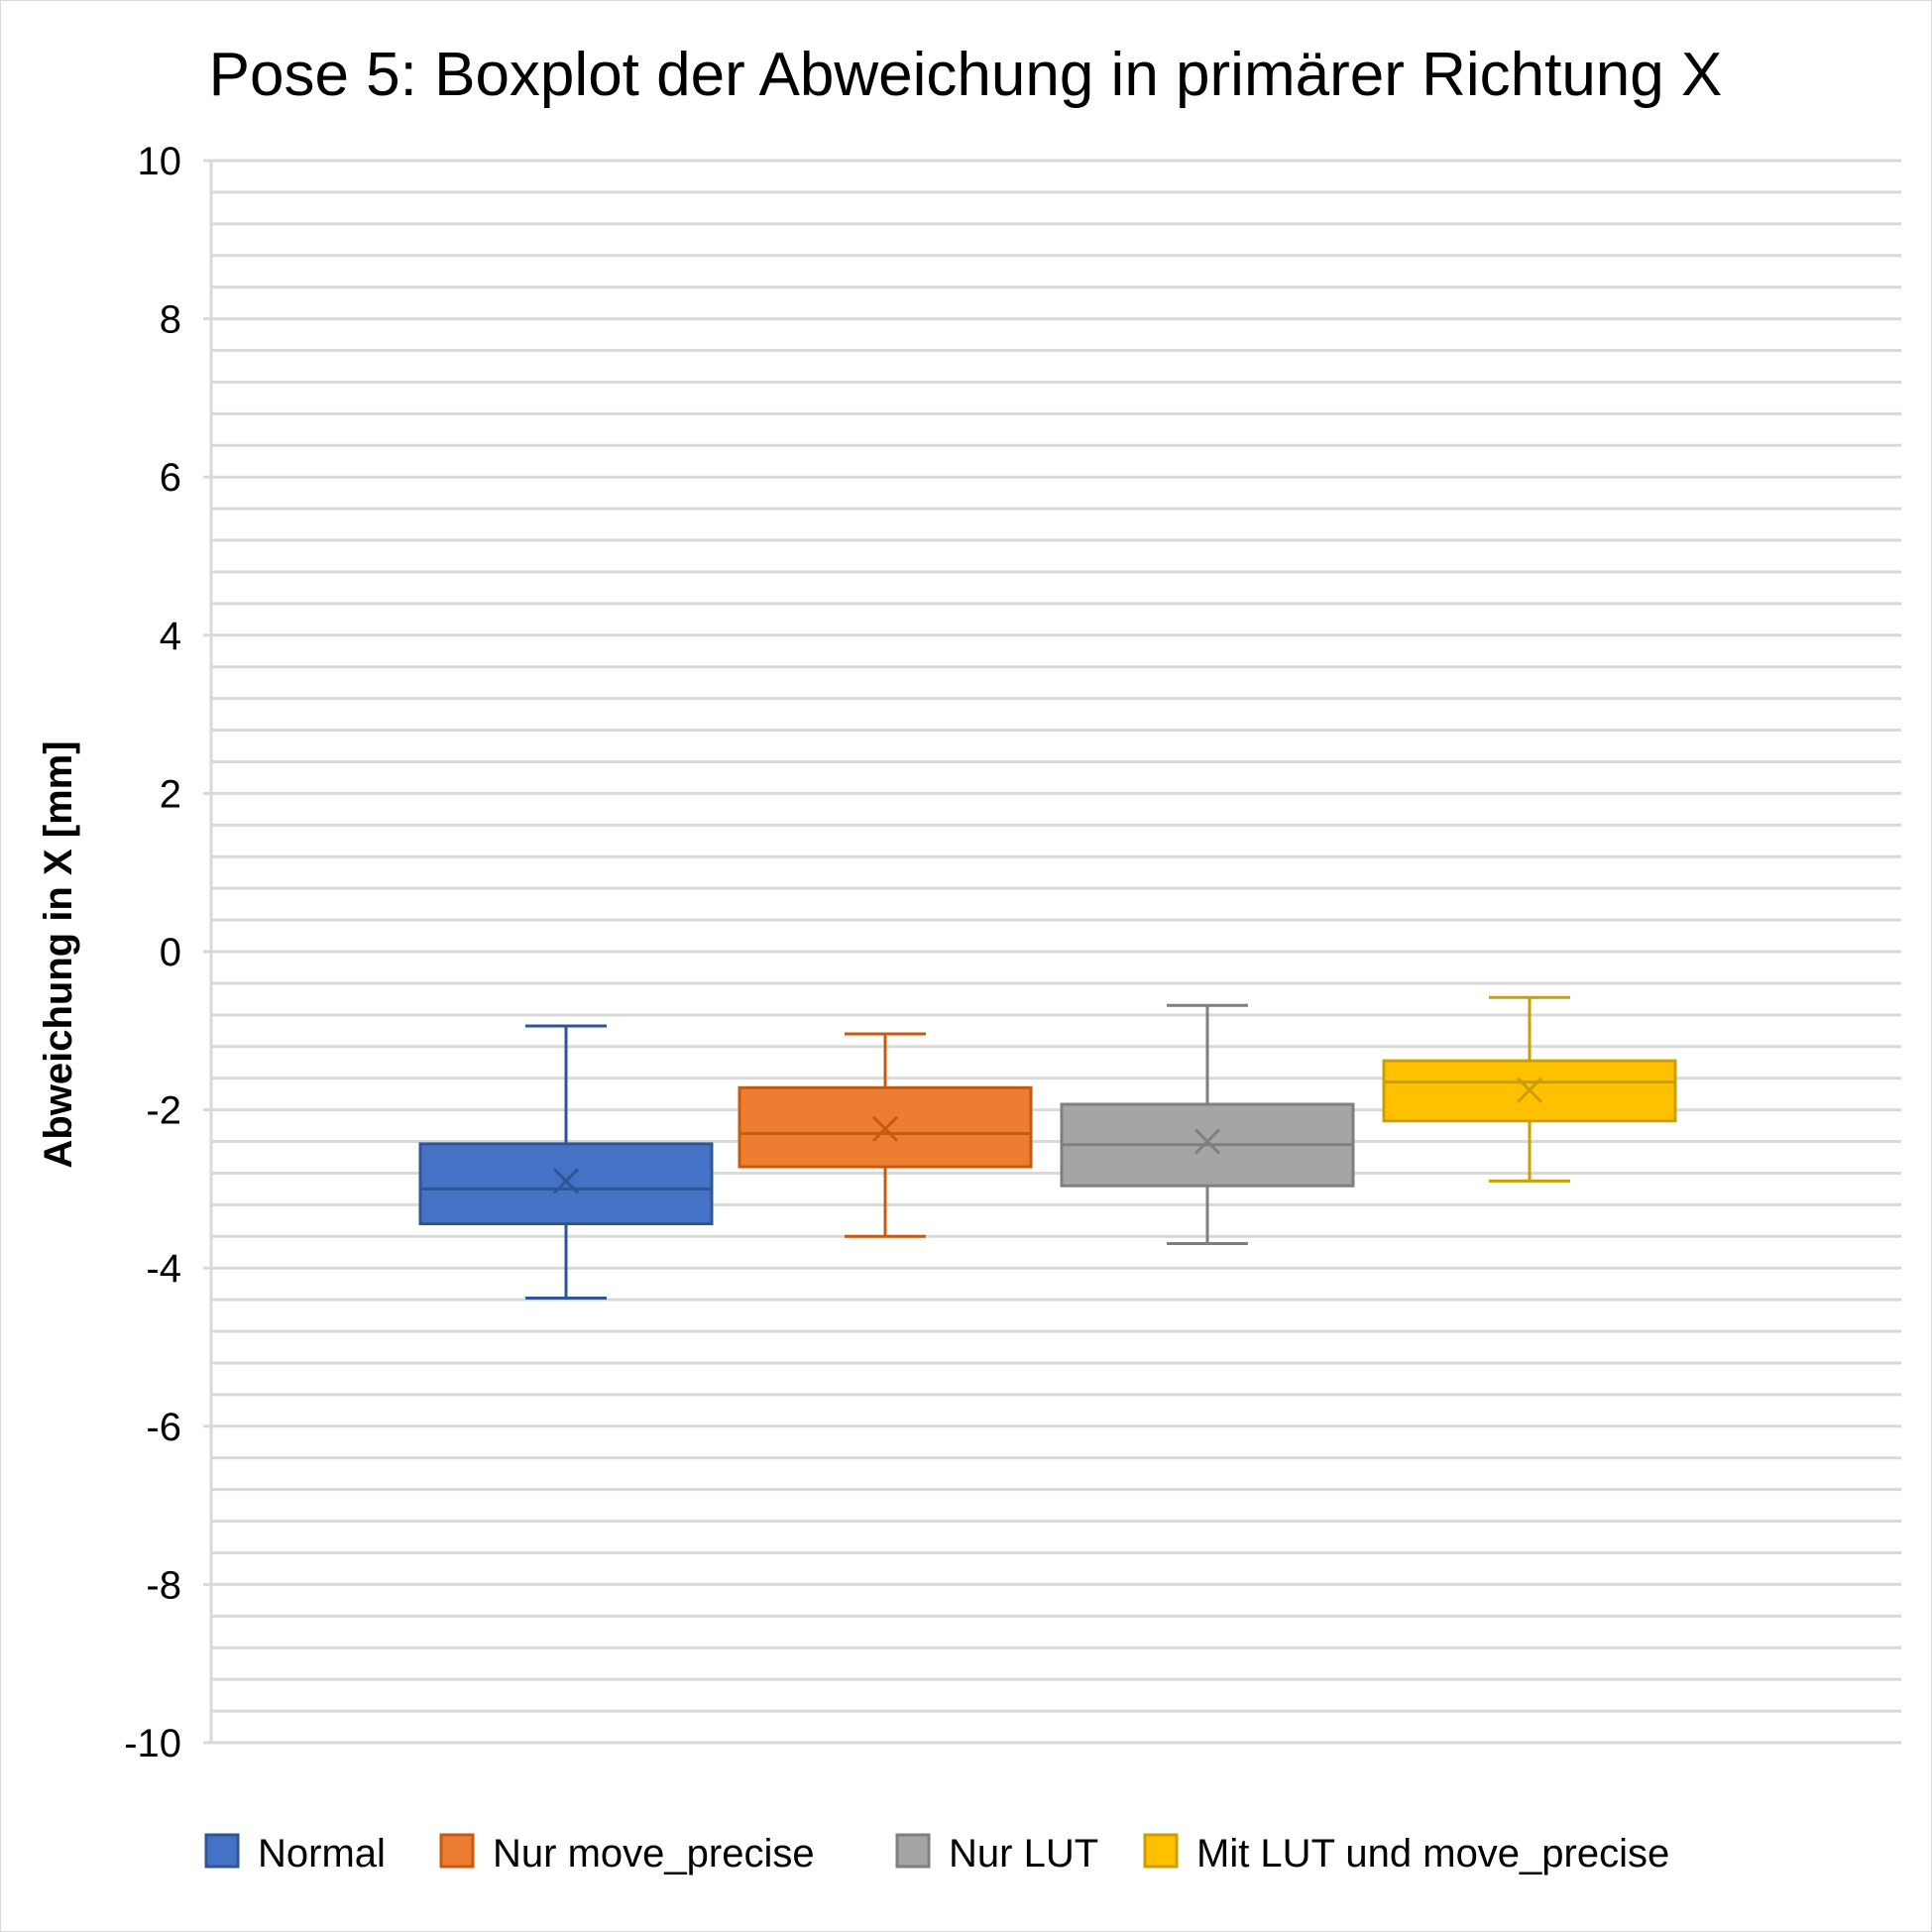 This screenshot has width=1932, height=1932. I want to click on y-axis-label: Abweichung in X [mm], so click(58, 954).